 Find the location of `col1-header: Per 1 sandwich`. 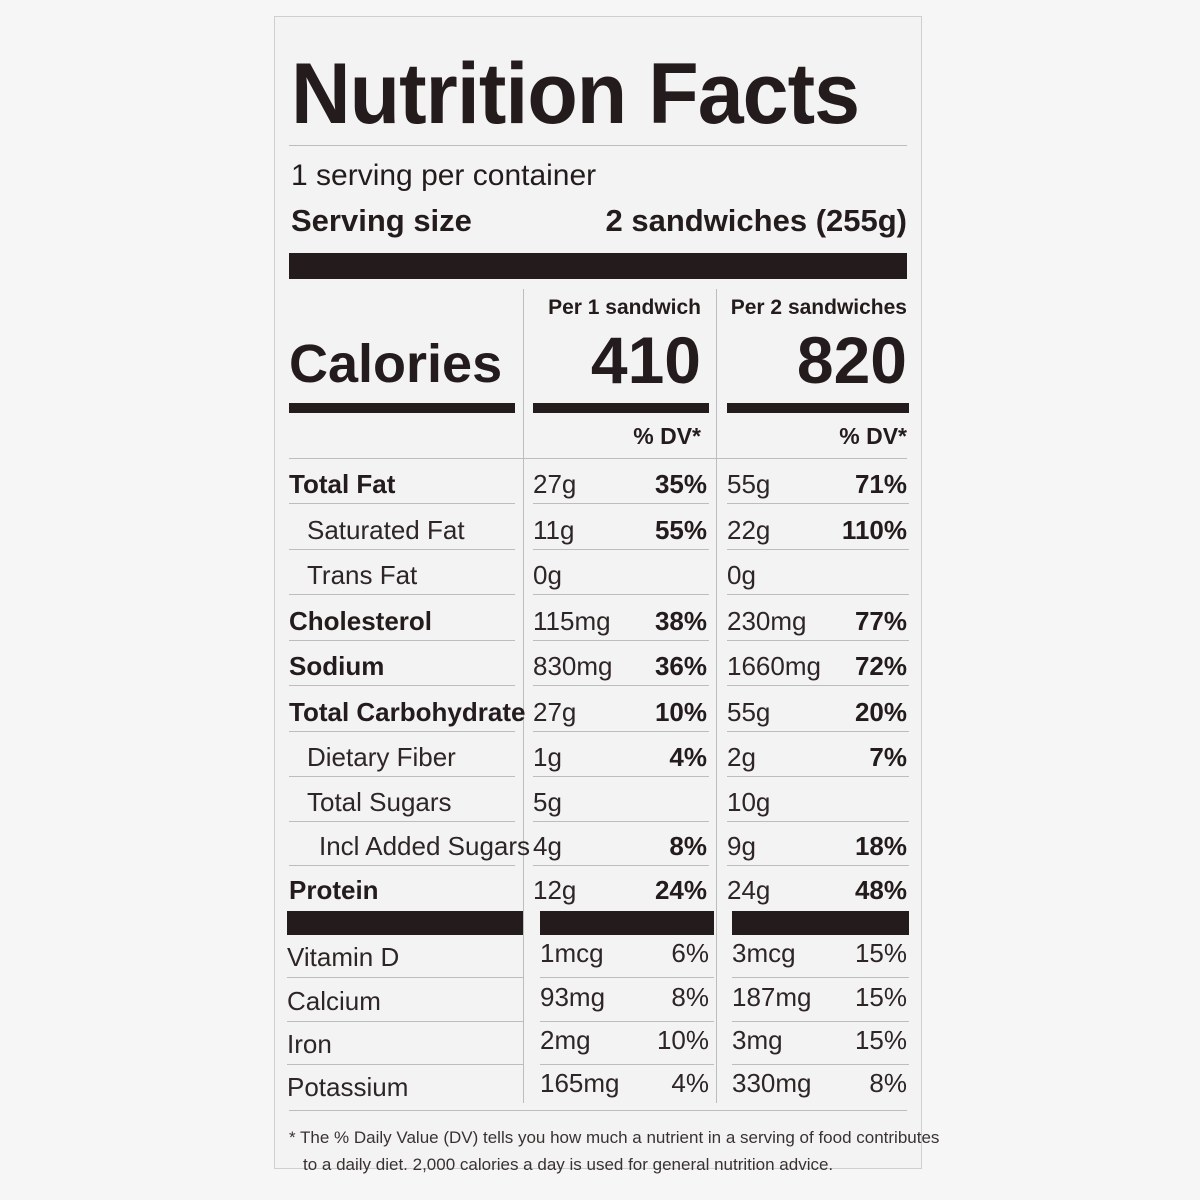

col1-header: Per 1 sandwich is located at coordinates (624, 307).